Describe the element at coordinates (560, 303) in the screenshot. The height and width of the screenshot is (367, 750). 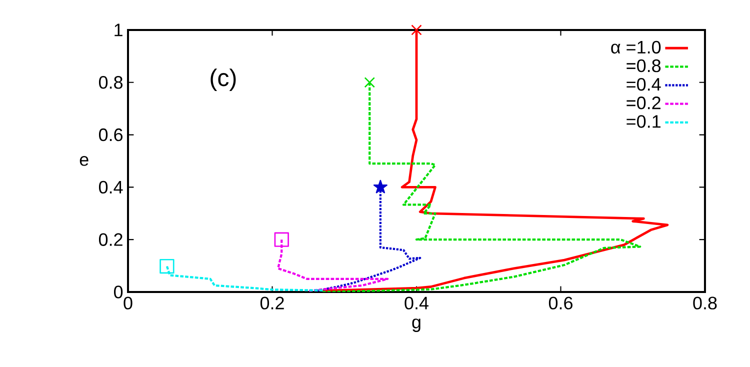
I see `x-tick-label: 0.6` at that location.